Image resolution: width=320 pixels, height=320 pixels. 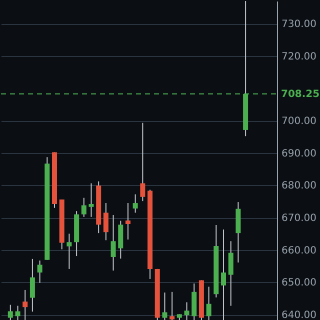 What do you see at coordinates (299, 315) in the screenshot?
I see `y-tick-label: 640.00` at bounding box center [299, 315].